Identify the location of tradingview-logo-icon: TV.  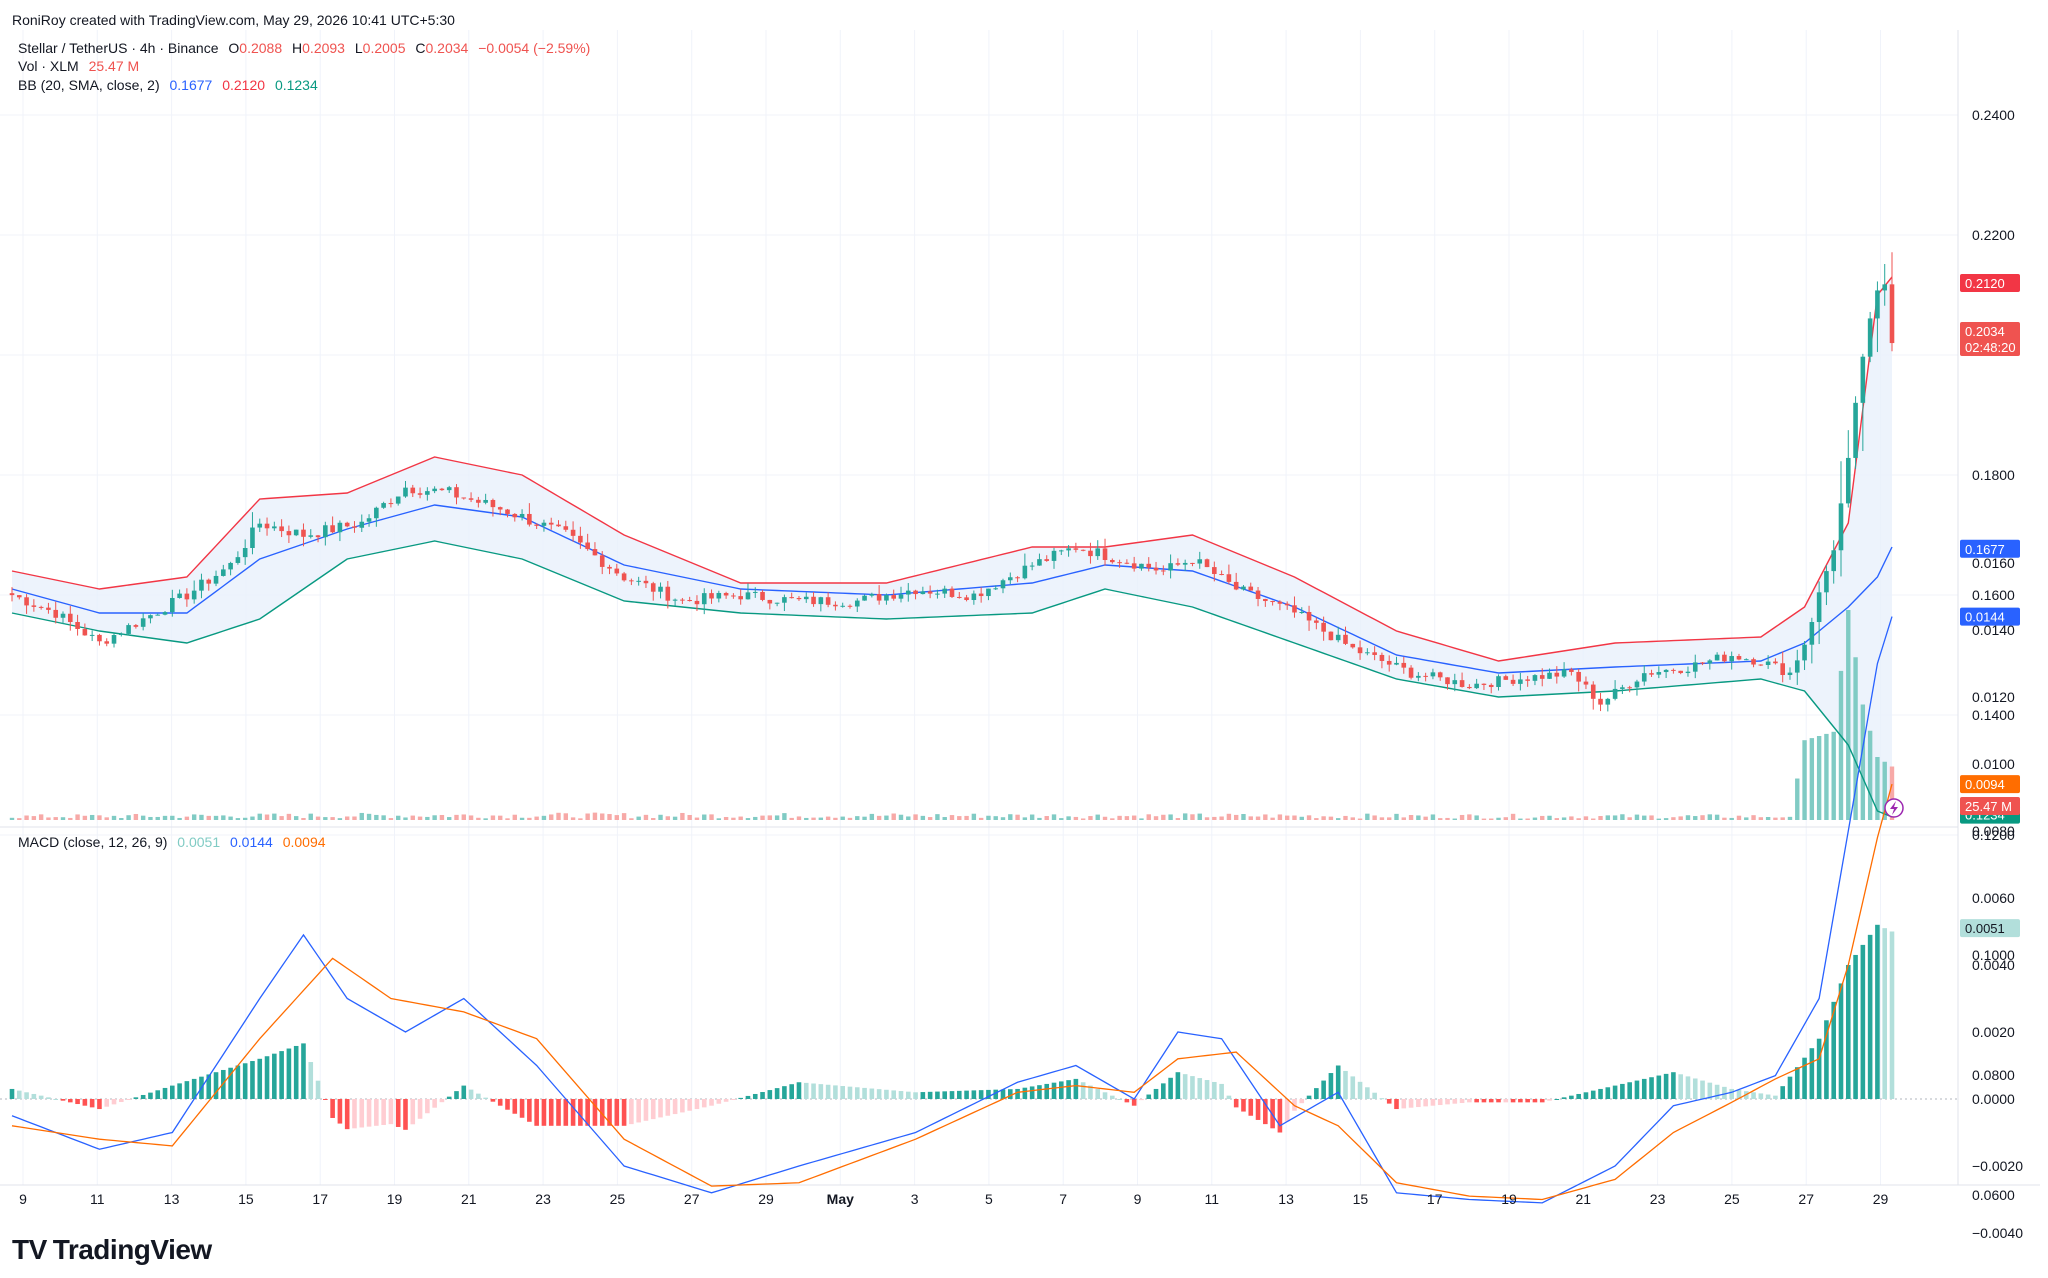
(29, 1249).